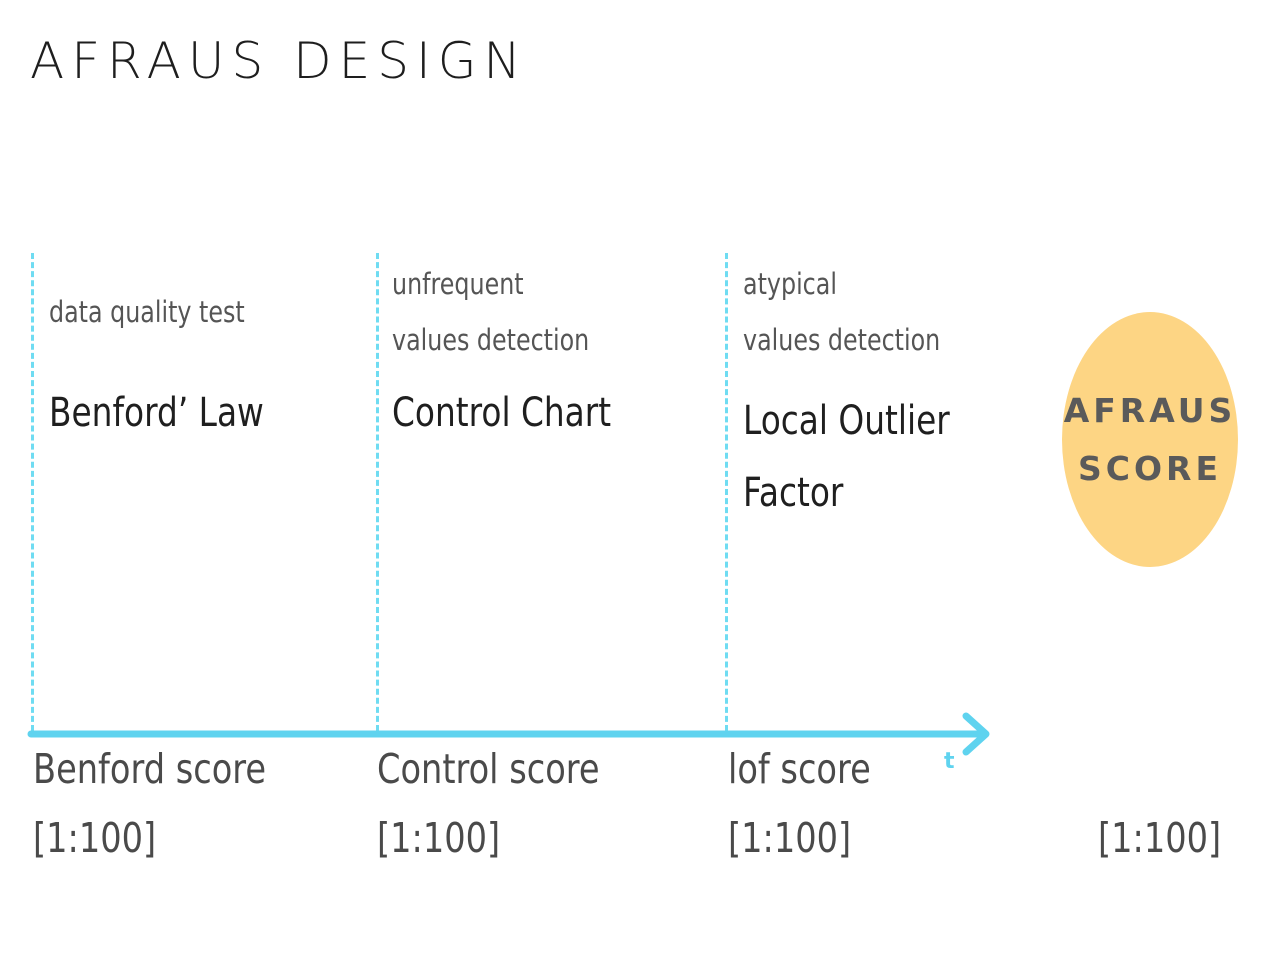 The width and height of the screenshot is (1281, 956). What do you see at coordinates (95, 838) in the screenshot?
I see `benford-score-range: [1:100]` at bounding box center [95, 838].